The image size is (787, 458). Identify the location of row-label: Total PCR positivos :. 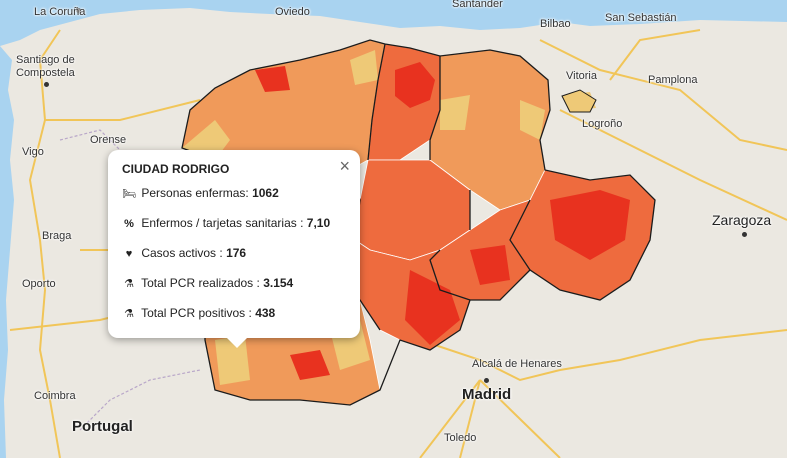
(196, 313).